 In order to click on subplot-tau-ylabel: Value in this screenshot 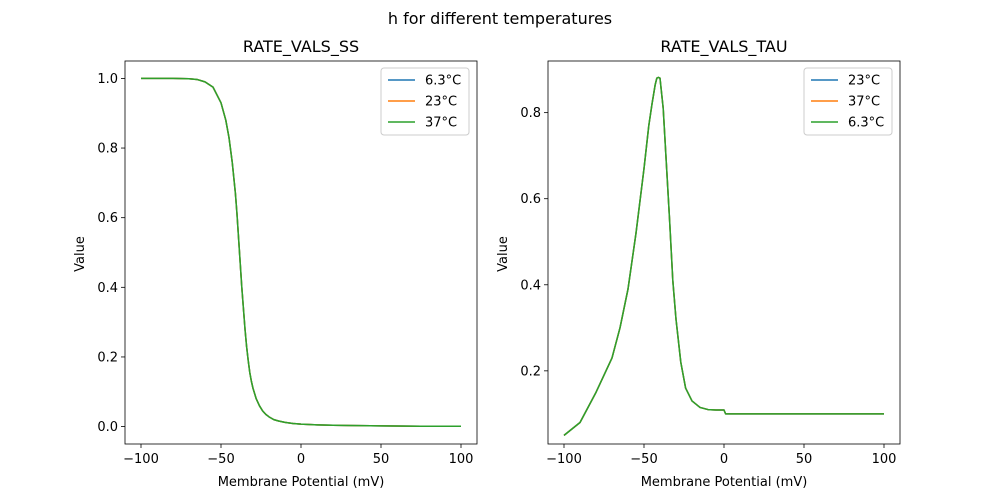, I will do `click(503, 254)`.